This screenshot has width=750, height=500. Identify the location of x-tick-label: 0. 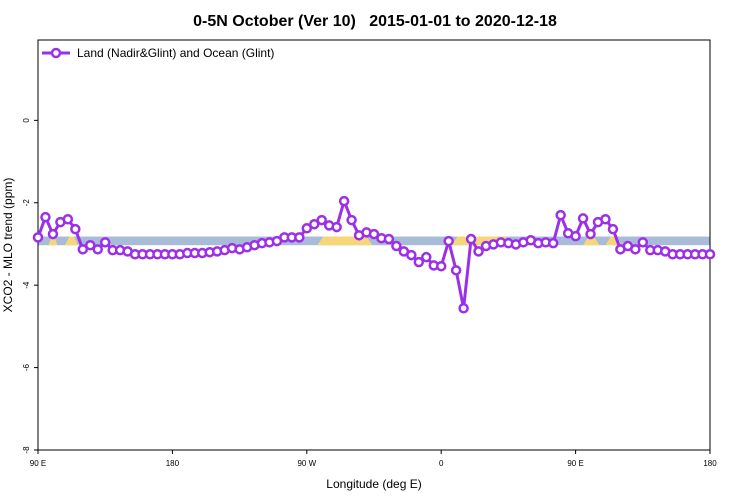
(441, 463).